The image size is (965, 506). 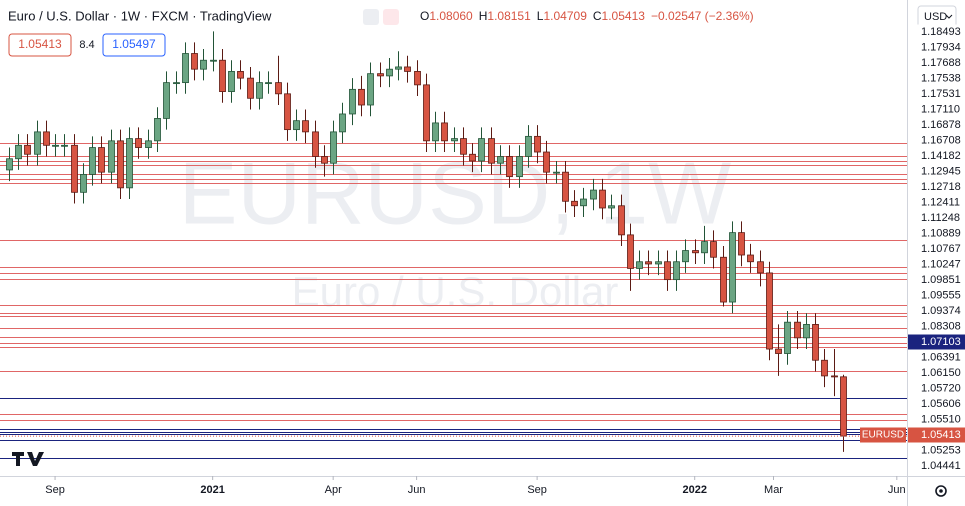 What do you see at coordinates (28, 459) in the screenshot?
I see `tv-logo` at bounding box center [28, 459].